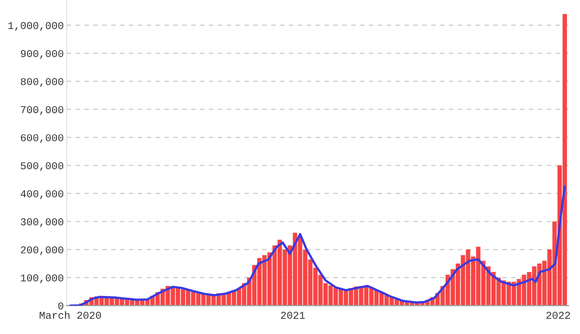  I want to click on y-tick-label: 600,000, so click(42, 139).